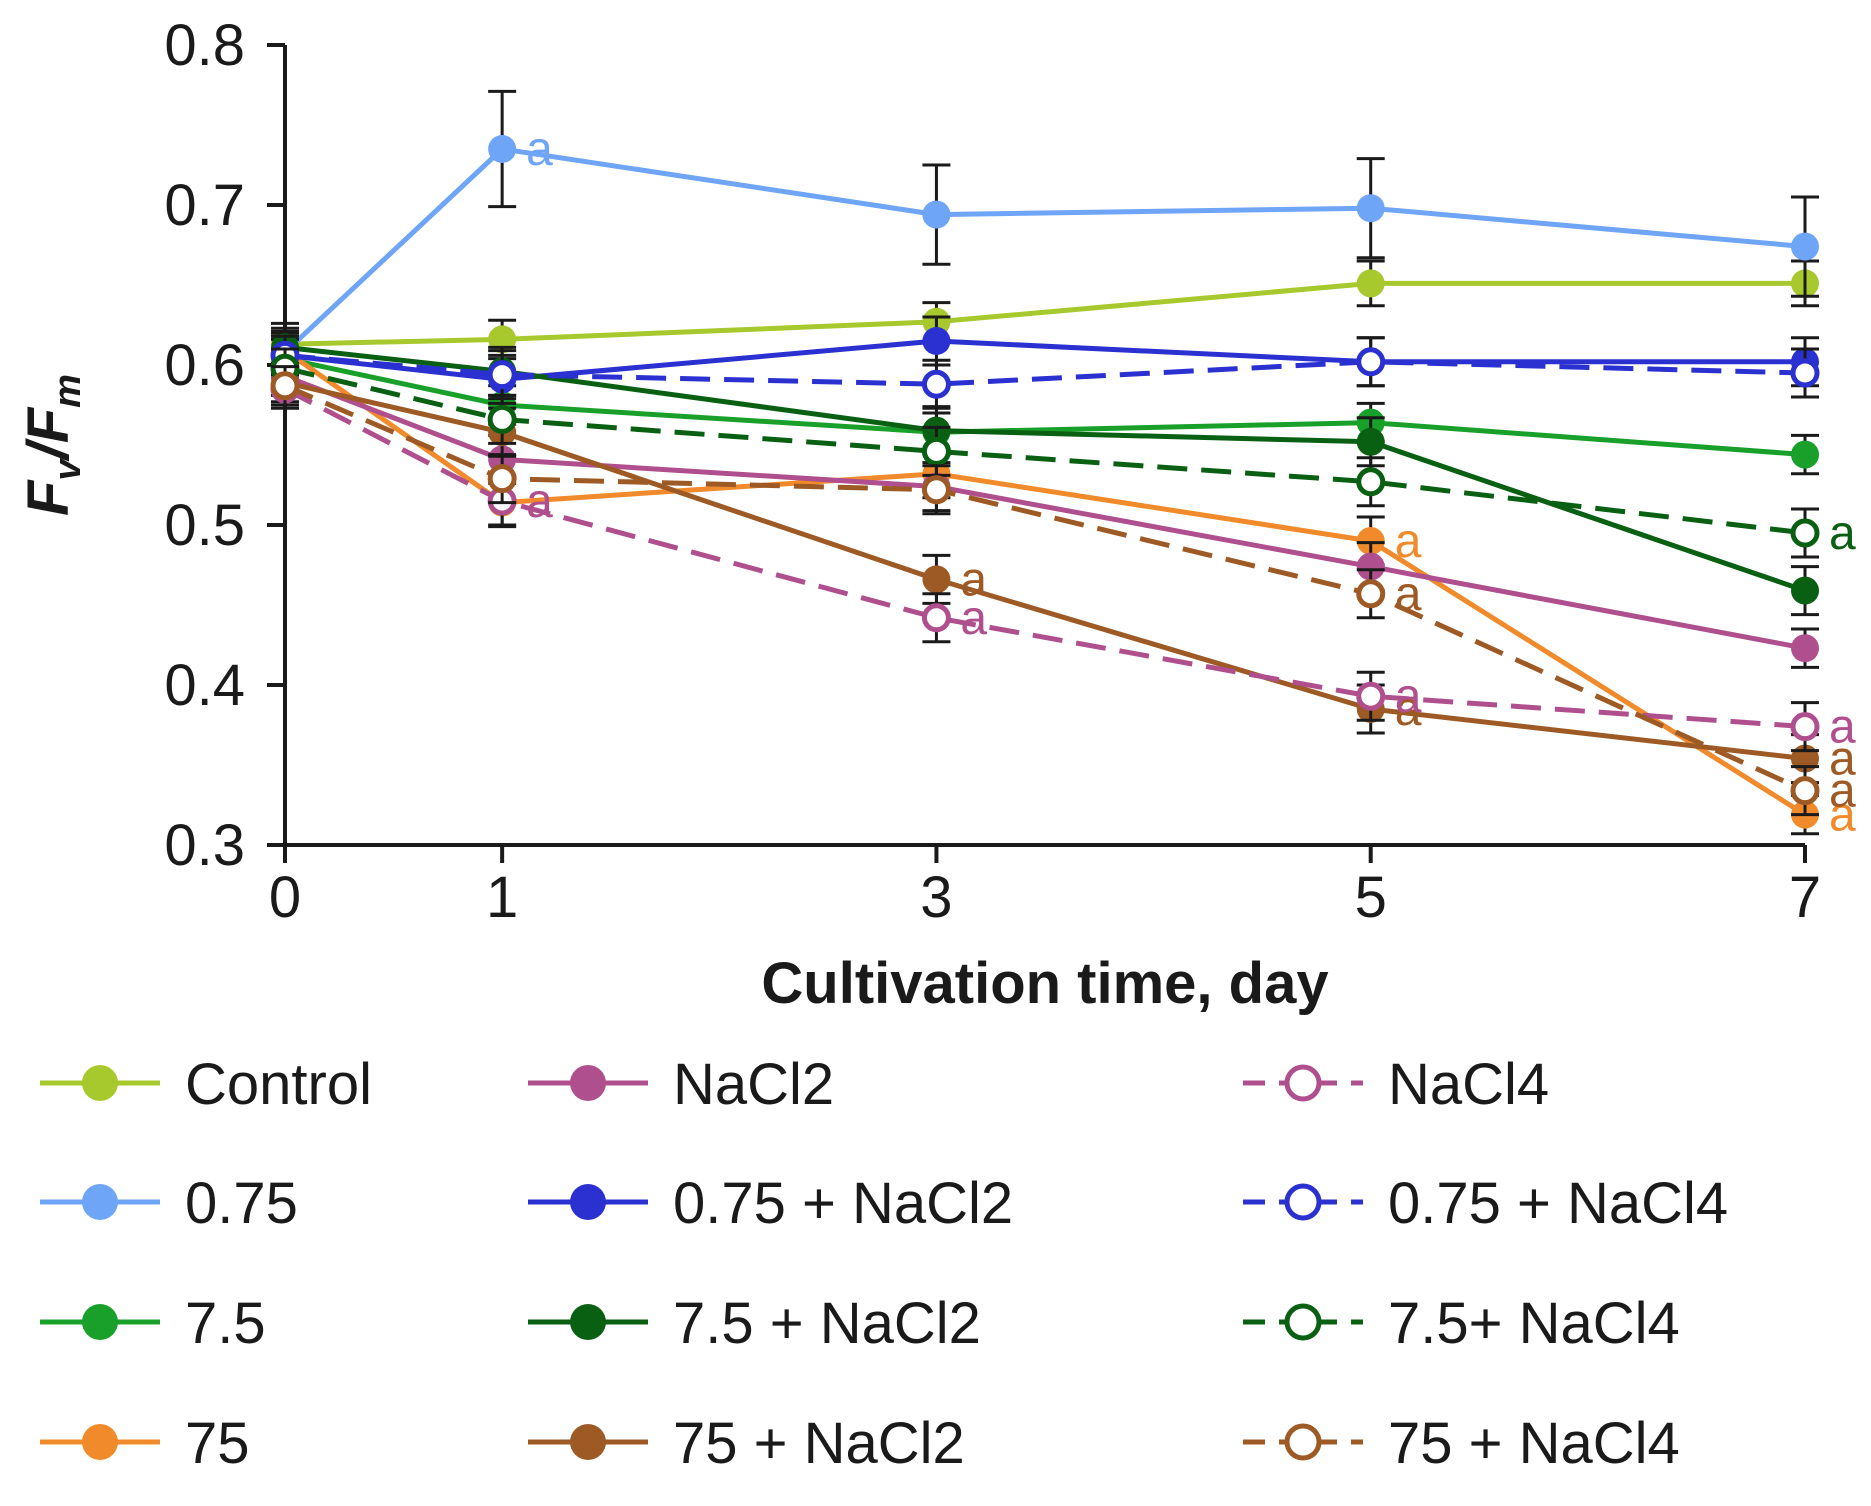 Image resolution: width=1871 pixels, height=1506 pixels. I want to click on legend-item: 0.75 + NaCl4, so click(1485, 1203).